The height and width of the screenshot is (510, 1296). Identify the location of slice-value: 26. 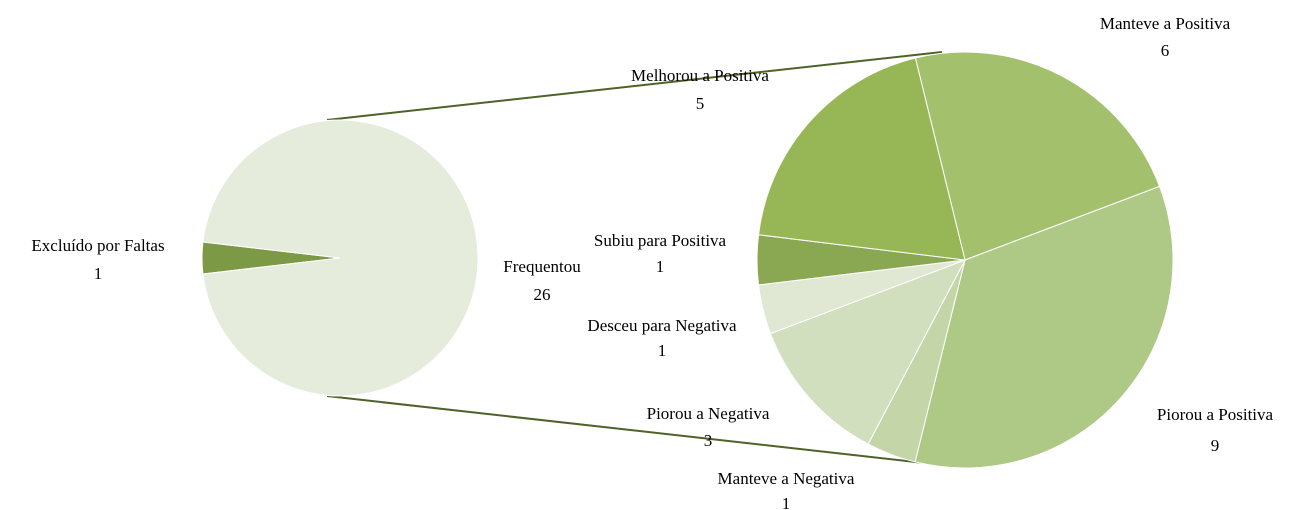
(542, 294).